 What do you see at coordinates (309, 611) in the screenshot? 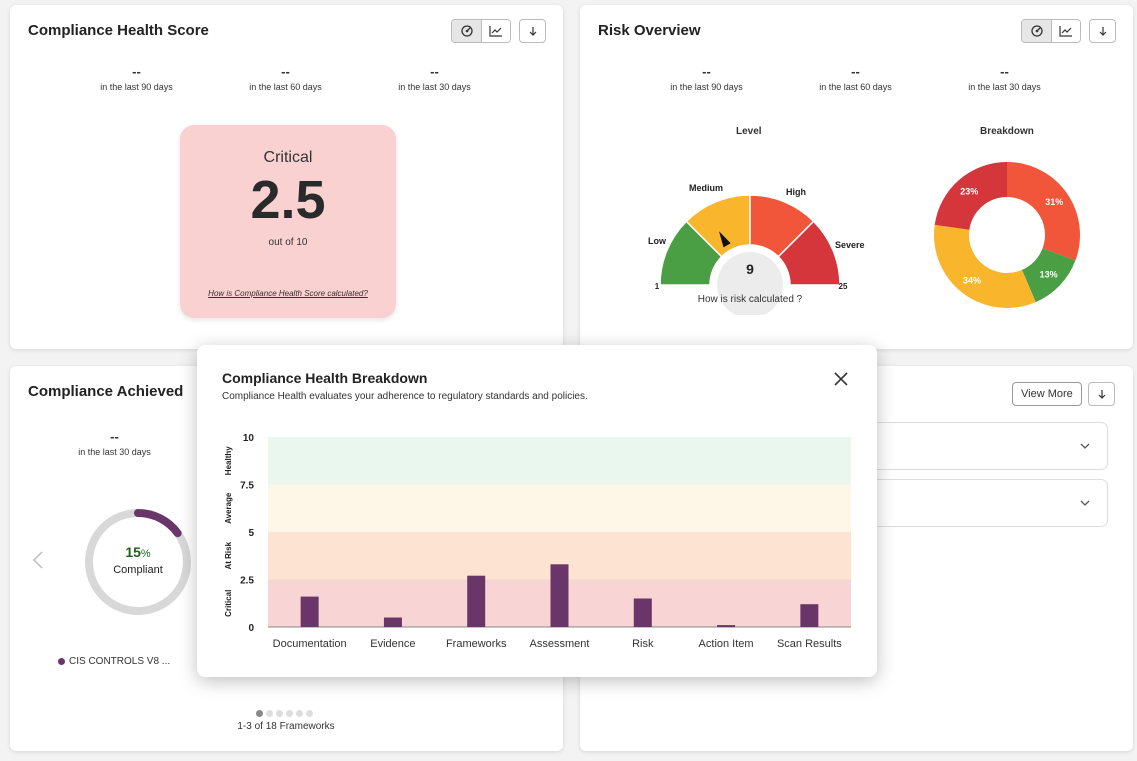
I see `bar-documentation` at bounding box center [309, 611].